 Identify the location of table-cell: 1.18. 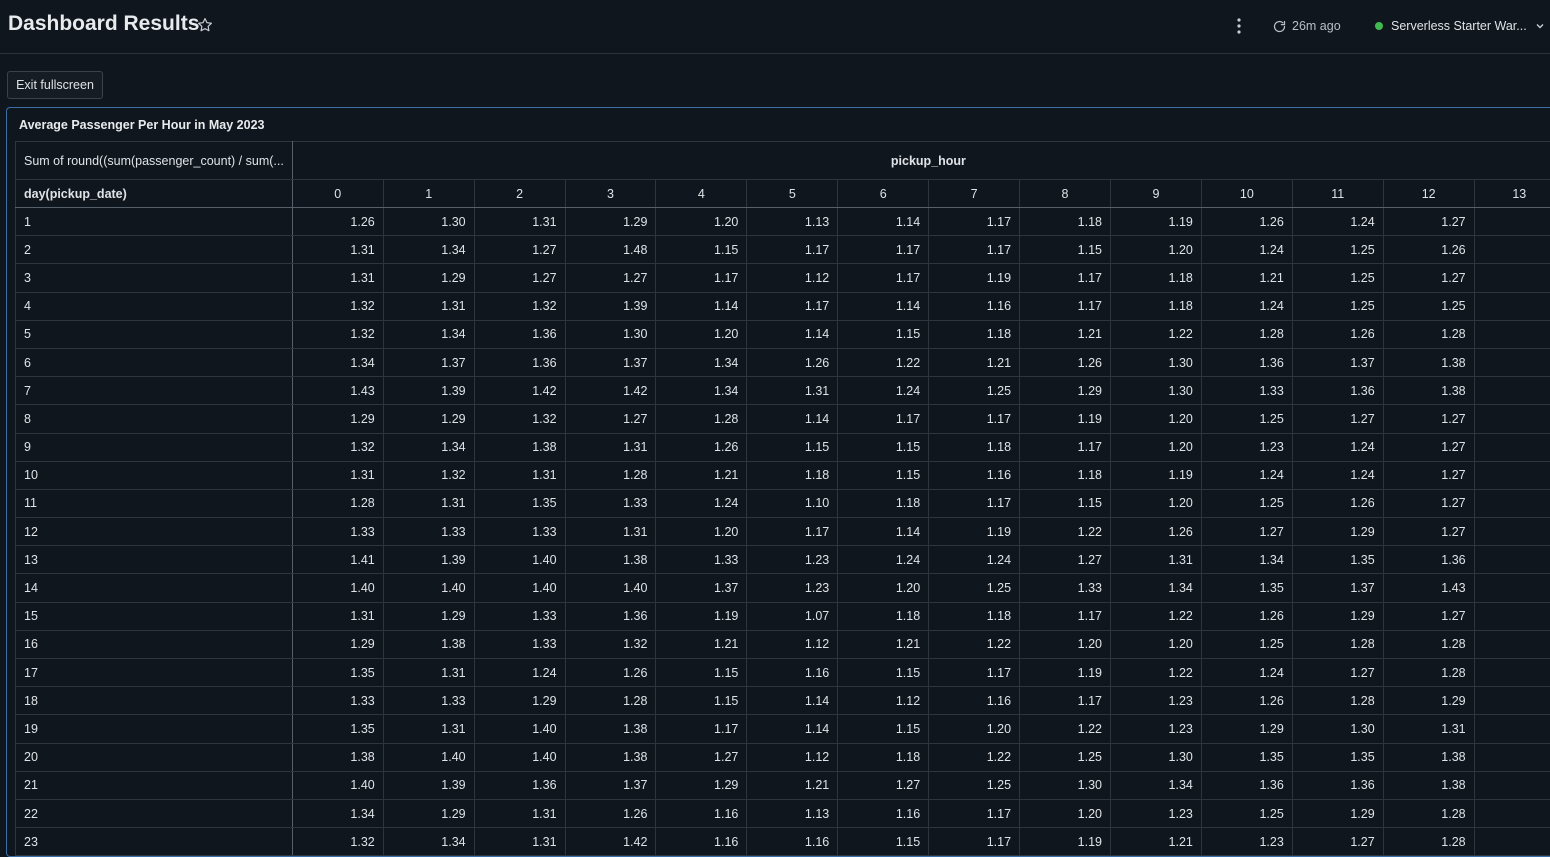
(1155, 278).